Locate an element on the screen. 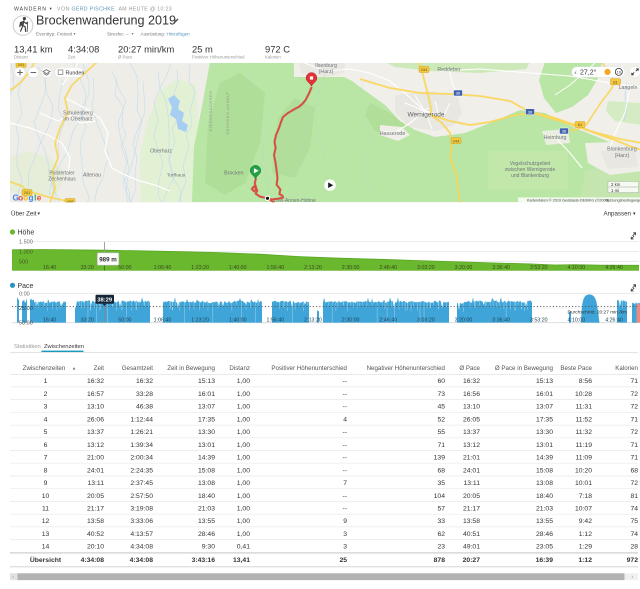 Image resolution: width=640 pixels, height=589 pixels. svg-text: 10:28 is located at coordinates (583, 394).